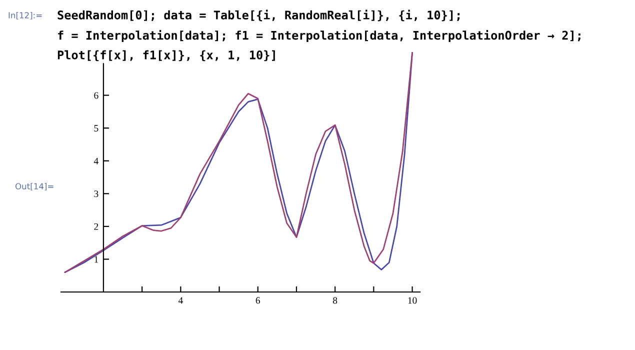 This screenshot has height=350, width=635. Describe the element at coordinates (25, 16) in the screenshot. I see `text: In[12]:=` at that location.